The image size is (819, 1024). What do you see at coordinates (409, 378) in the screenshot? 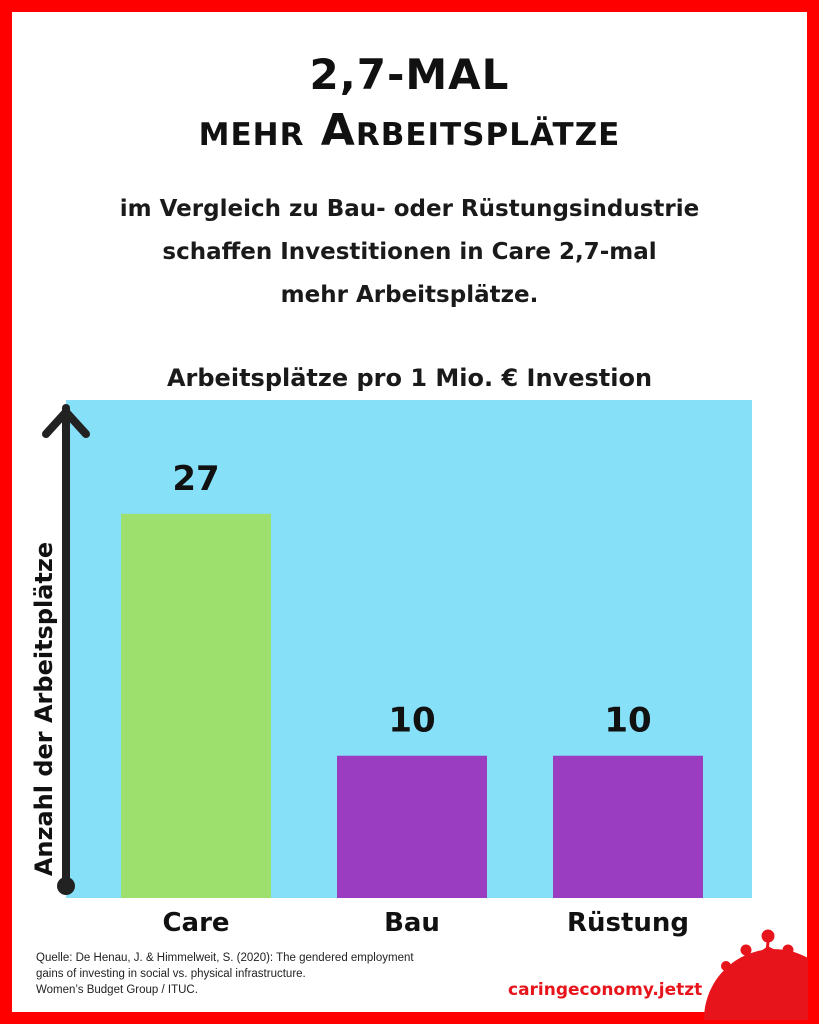
I see `chart-title: Arbeitsplätze pro 1 Mio. € Investion` at bounding box center [409, 378].